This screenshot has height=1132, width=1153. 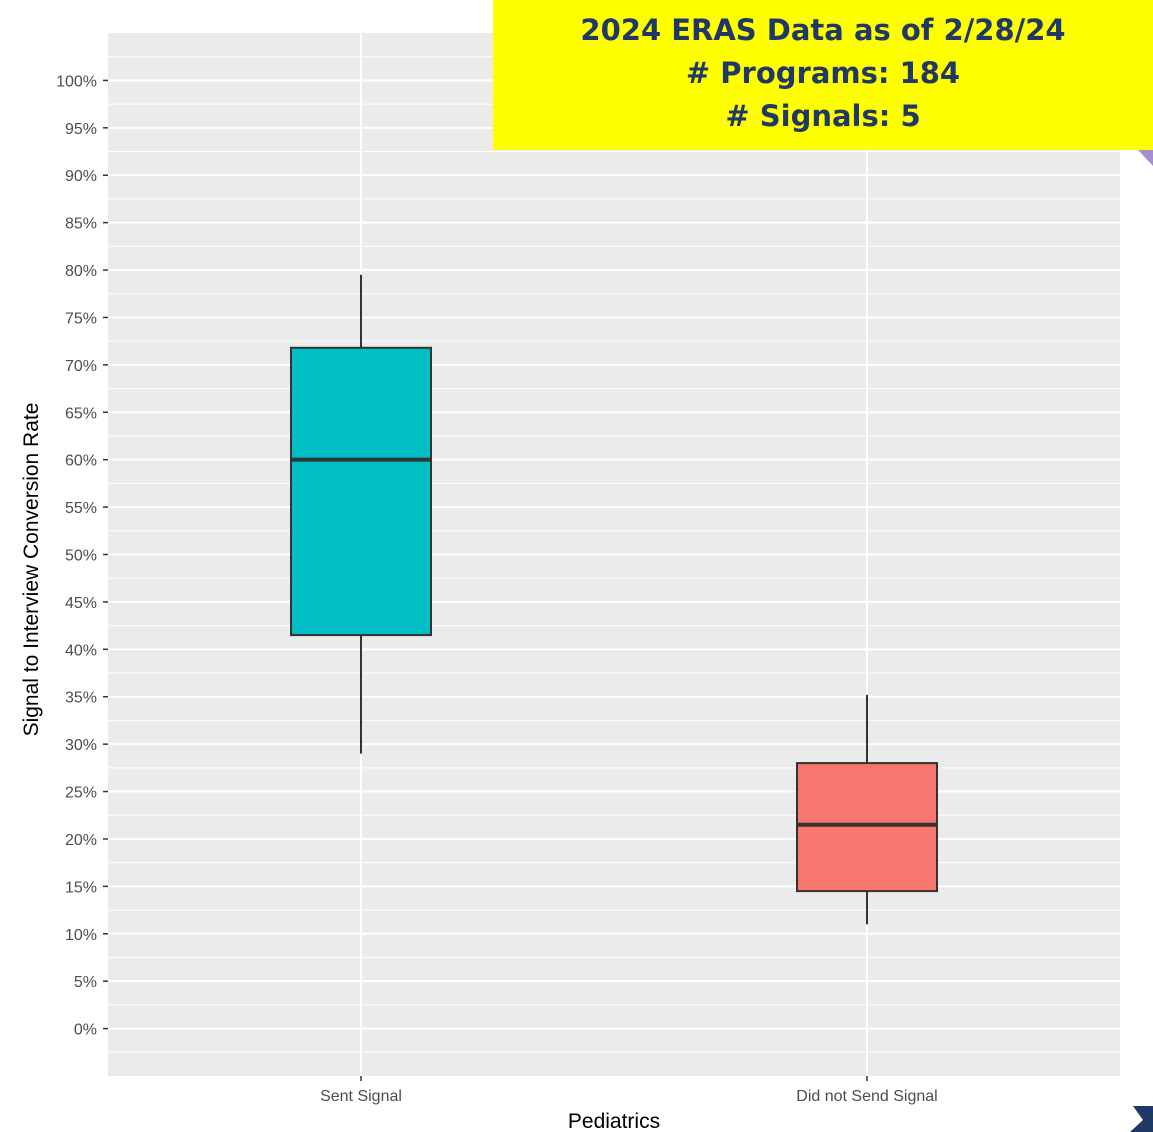 I want to click on x-axis-title: Pediatrics, so click(x=614, y=1121).